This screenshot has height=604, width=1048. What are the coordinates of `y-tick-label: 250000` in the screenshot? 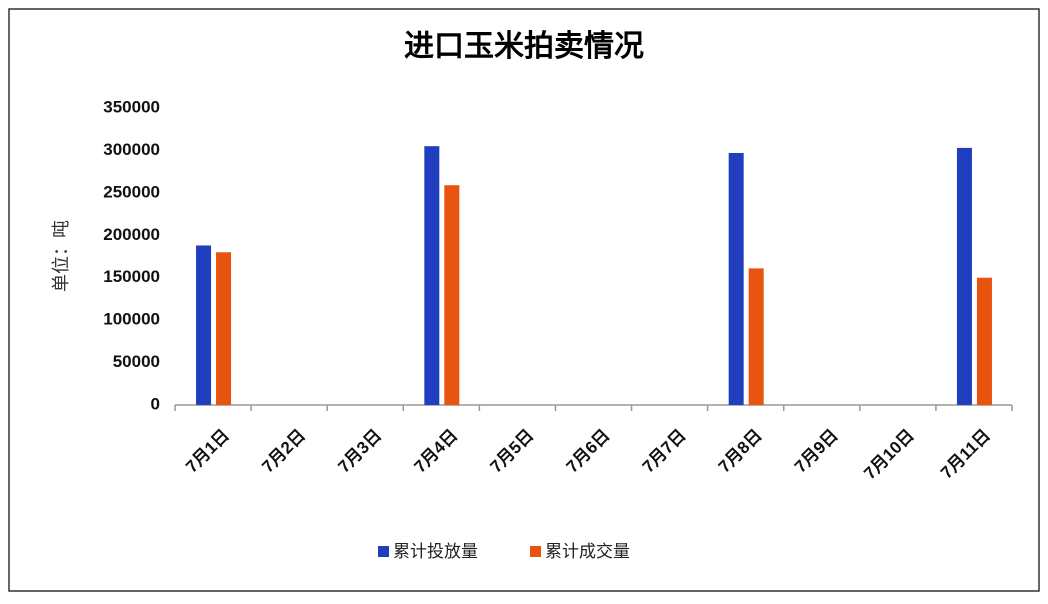 It's located at (131, 191).